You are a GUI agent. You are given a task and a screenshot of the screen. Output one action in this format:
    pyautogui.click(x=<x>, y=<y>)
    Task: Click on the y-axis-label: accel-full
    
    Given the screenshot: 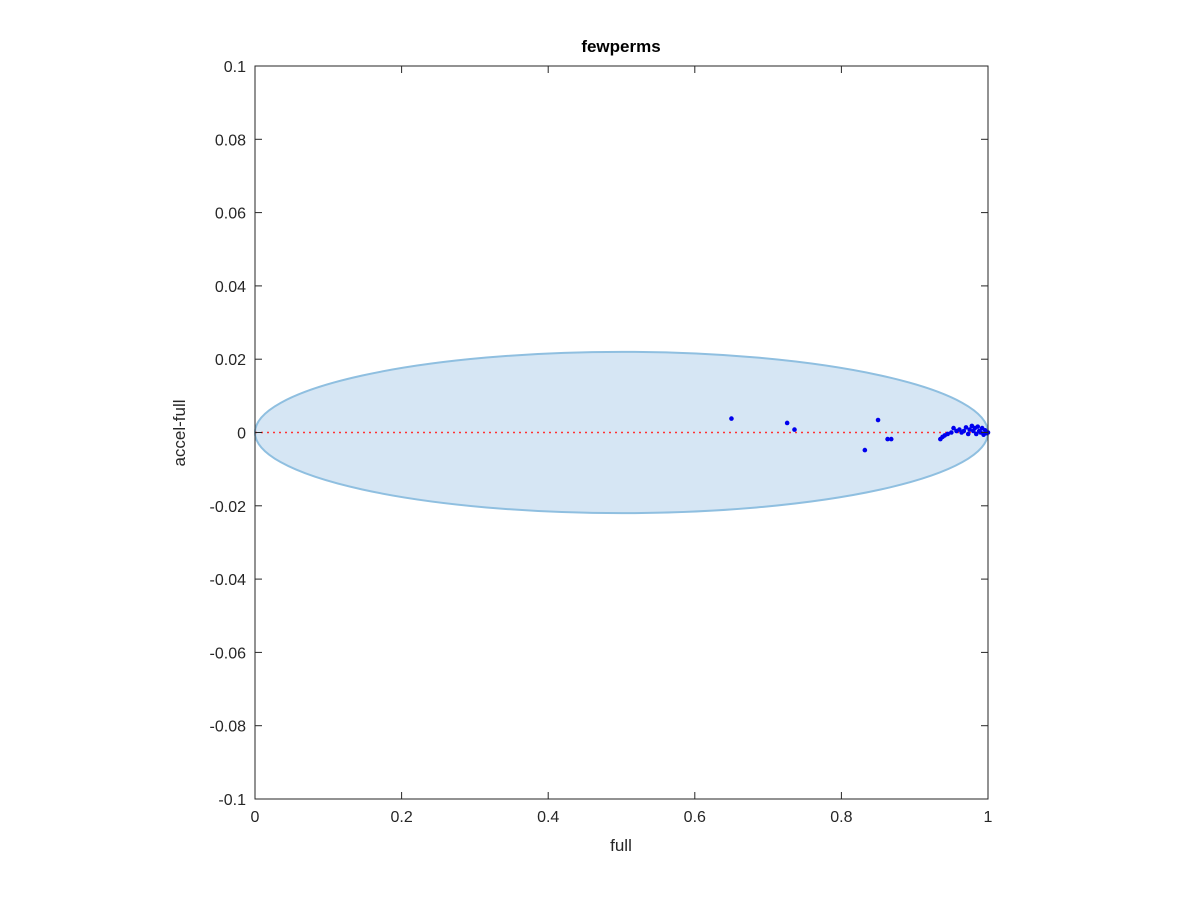 What is the action you would take?
    pyautogui.click(x=179, y=432)
    